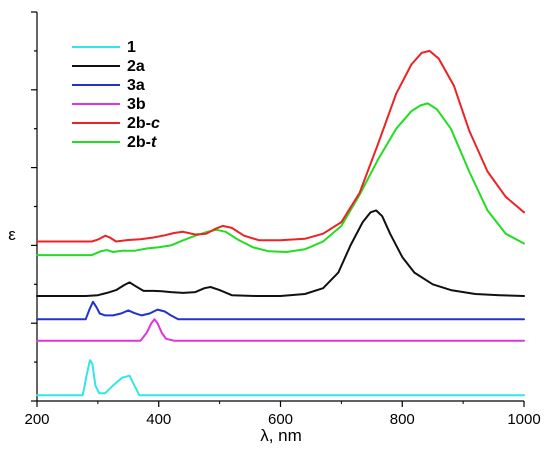  Describe the element at coordinates (136, 66) in the screenshot. I see `legend-label-2a: 2a` at that location.